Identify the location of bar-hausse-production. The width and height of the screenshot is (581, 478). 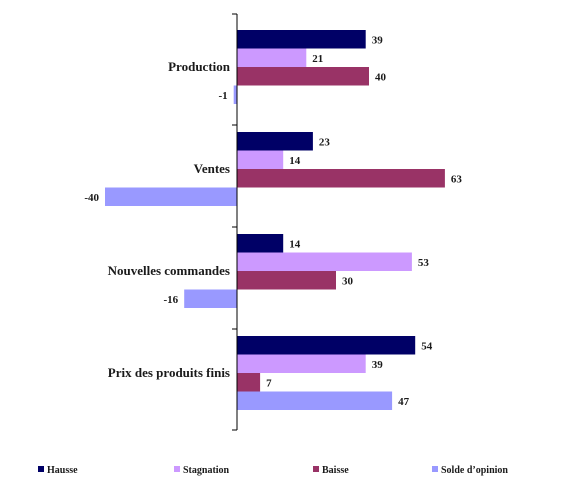
(301, 39).